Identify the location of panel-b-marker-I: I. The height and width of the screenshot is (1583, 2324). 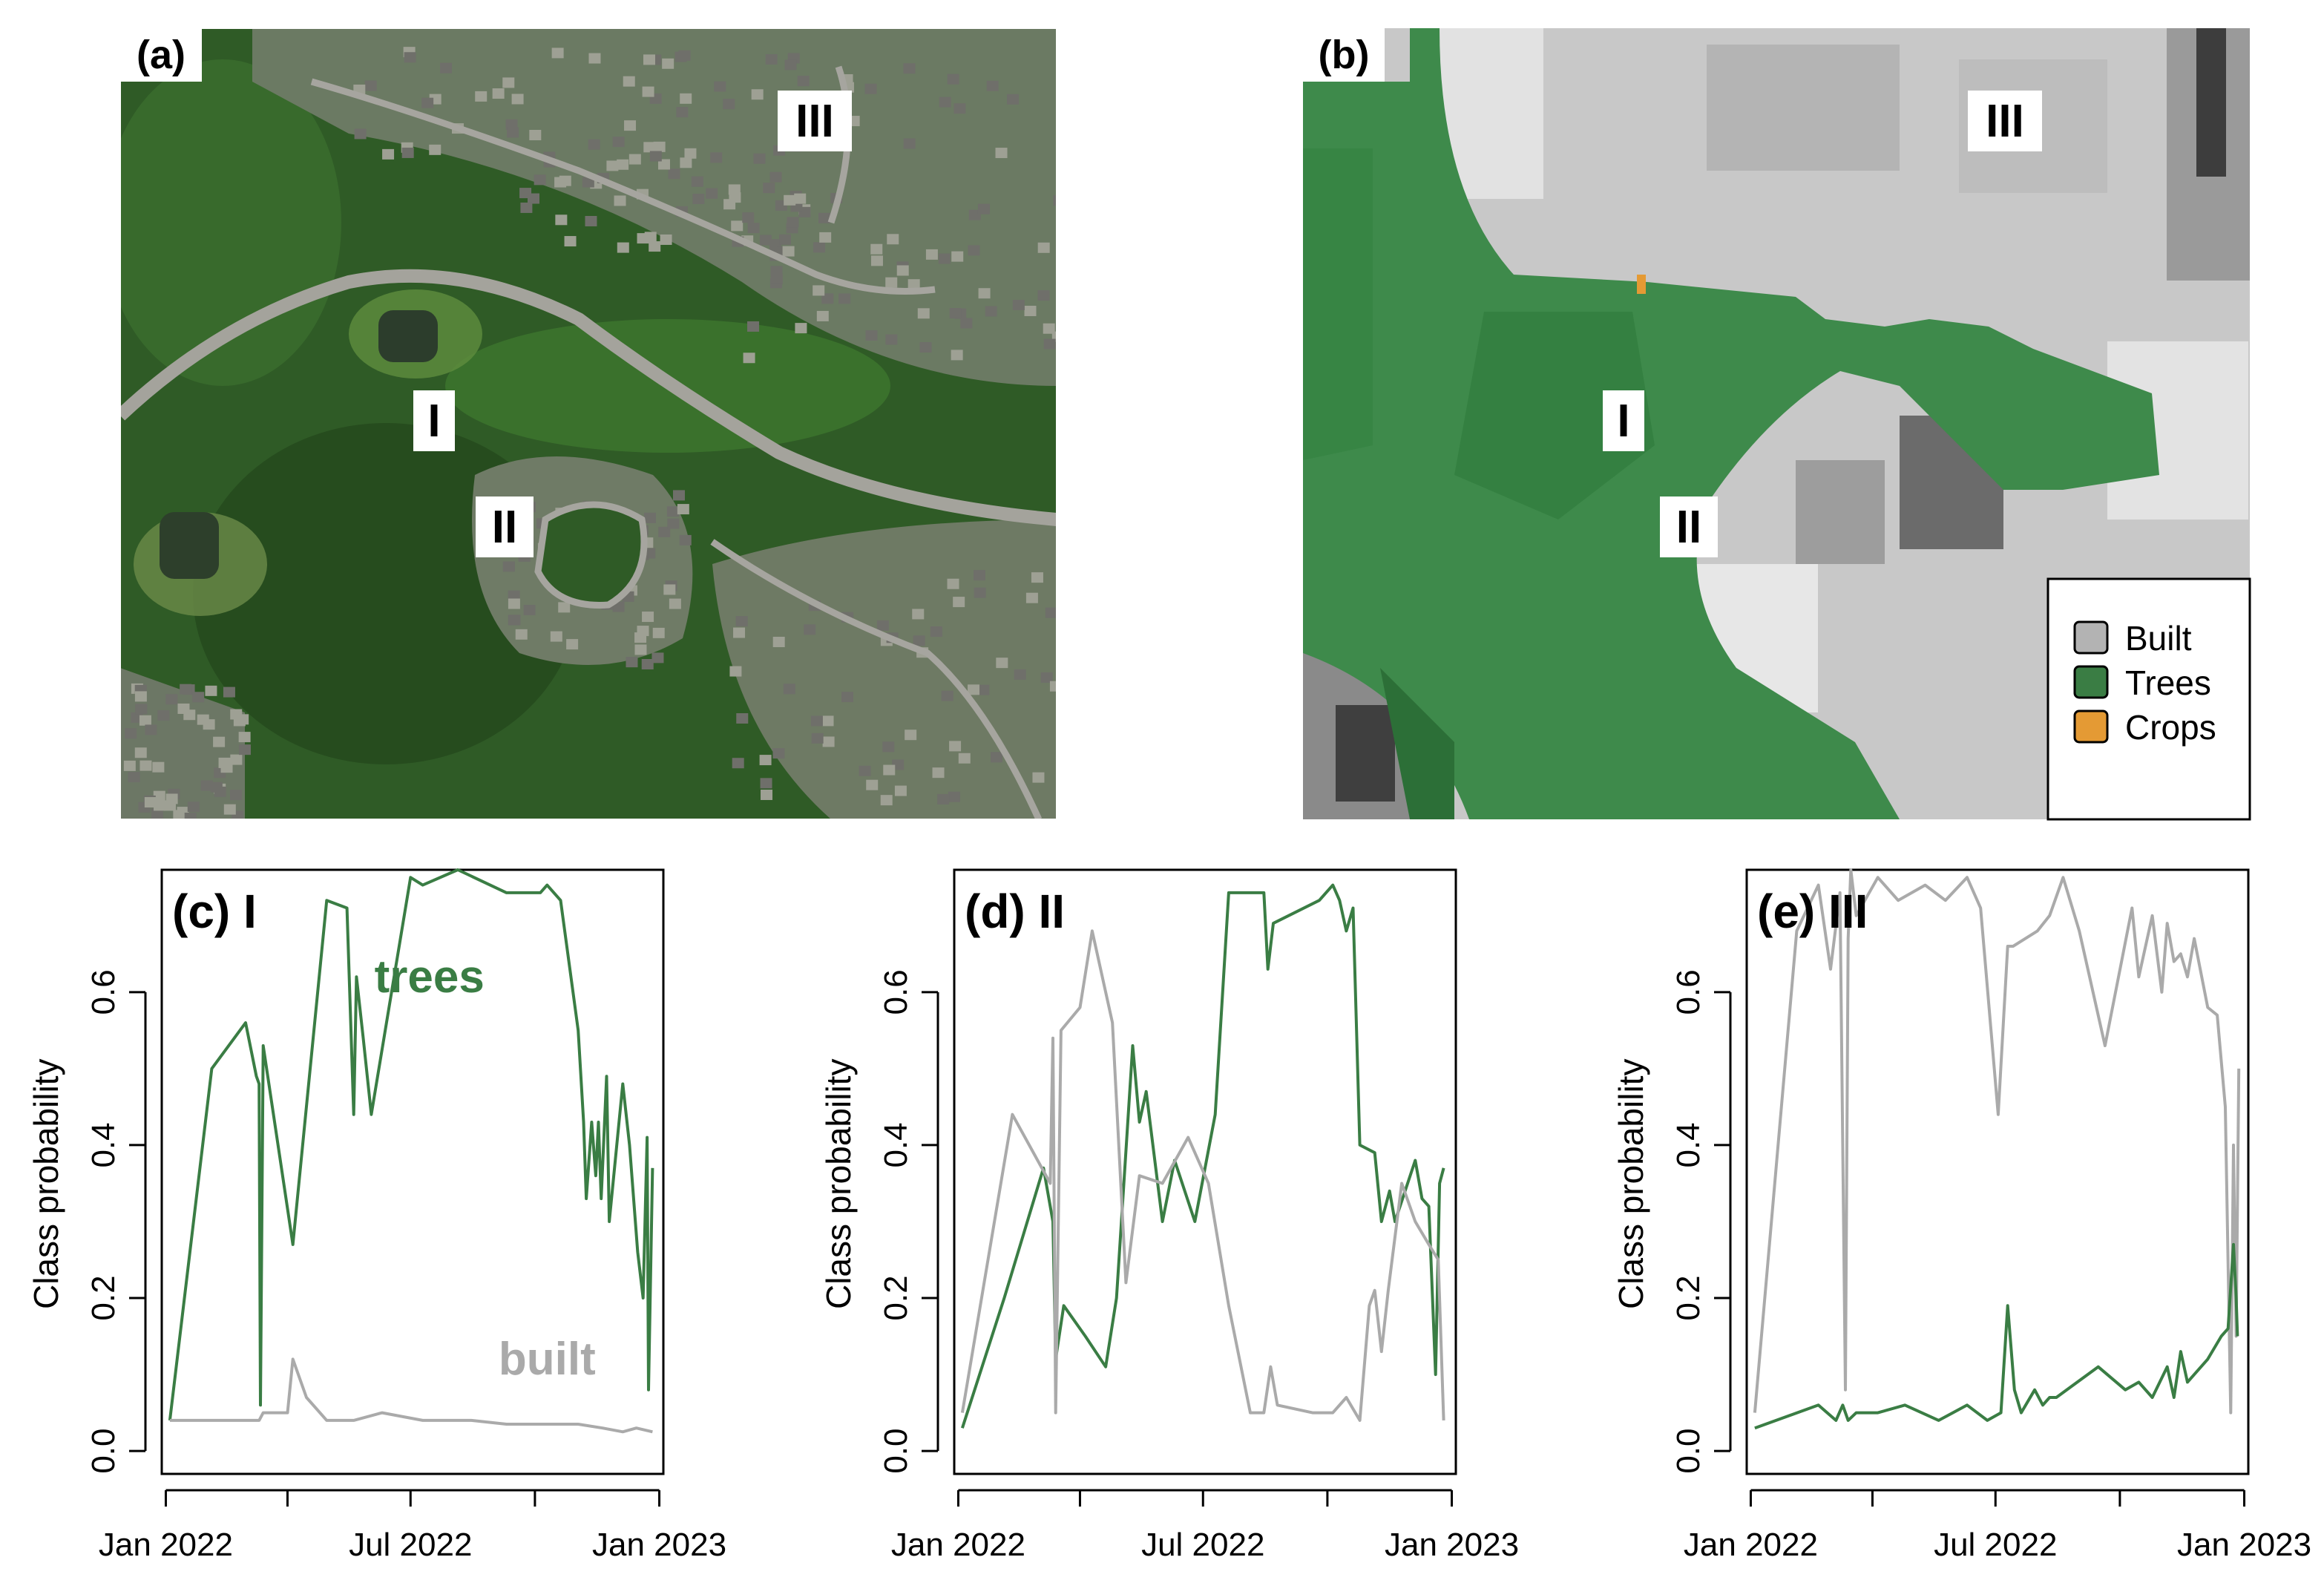
(1623, 421).